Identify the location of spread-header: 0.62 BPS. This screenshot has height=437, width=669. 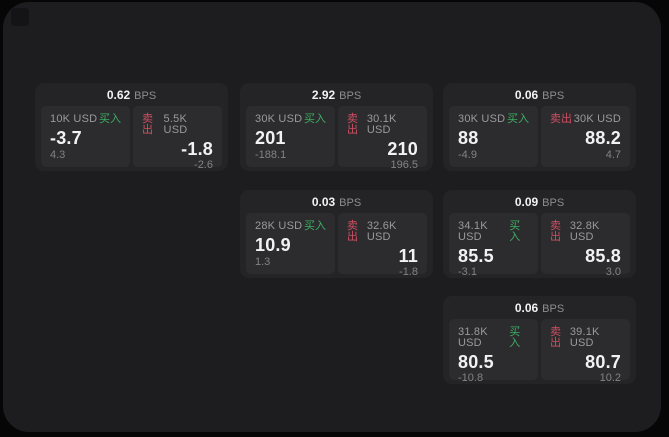
(131, 94).